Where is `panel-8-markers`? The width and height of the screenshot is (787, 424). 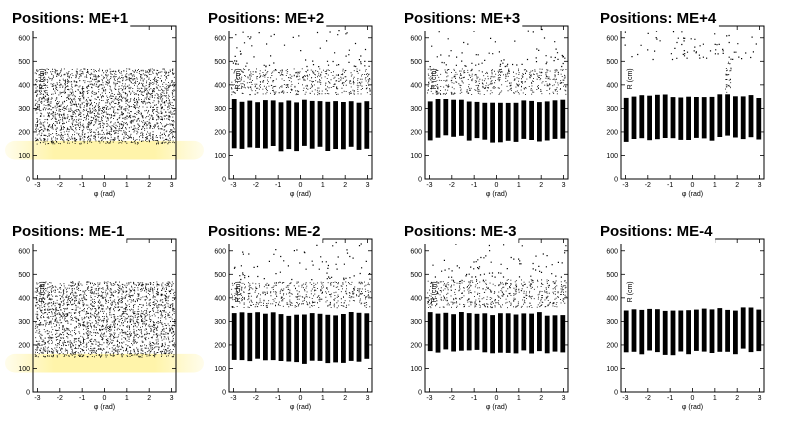
panel-8-markers is located at coordinates (692, 331).